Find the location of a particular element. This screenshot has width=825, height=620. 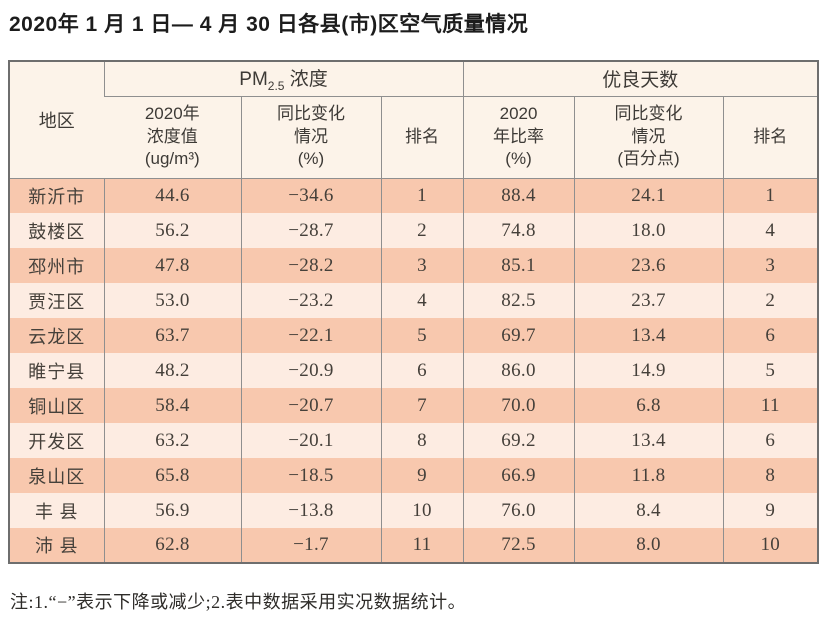

page-title: 2020年 1 月 1 日— 4 月 30 日各县(市)区空气质量情况 is located at coordinates (269, 24).